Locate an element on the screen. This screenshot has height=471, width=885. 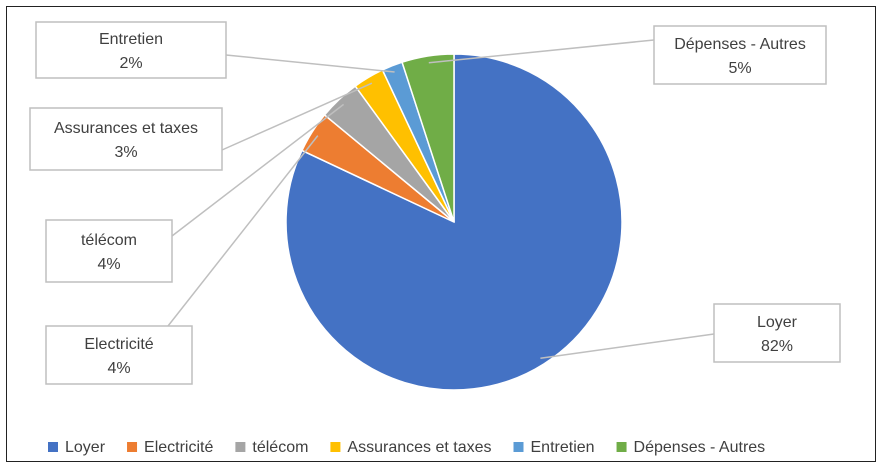
data-label-value-telecom: 4% is located at coordinates (108, 264).